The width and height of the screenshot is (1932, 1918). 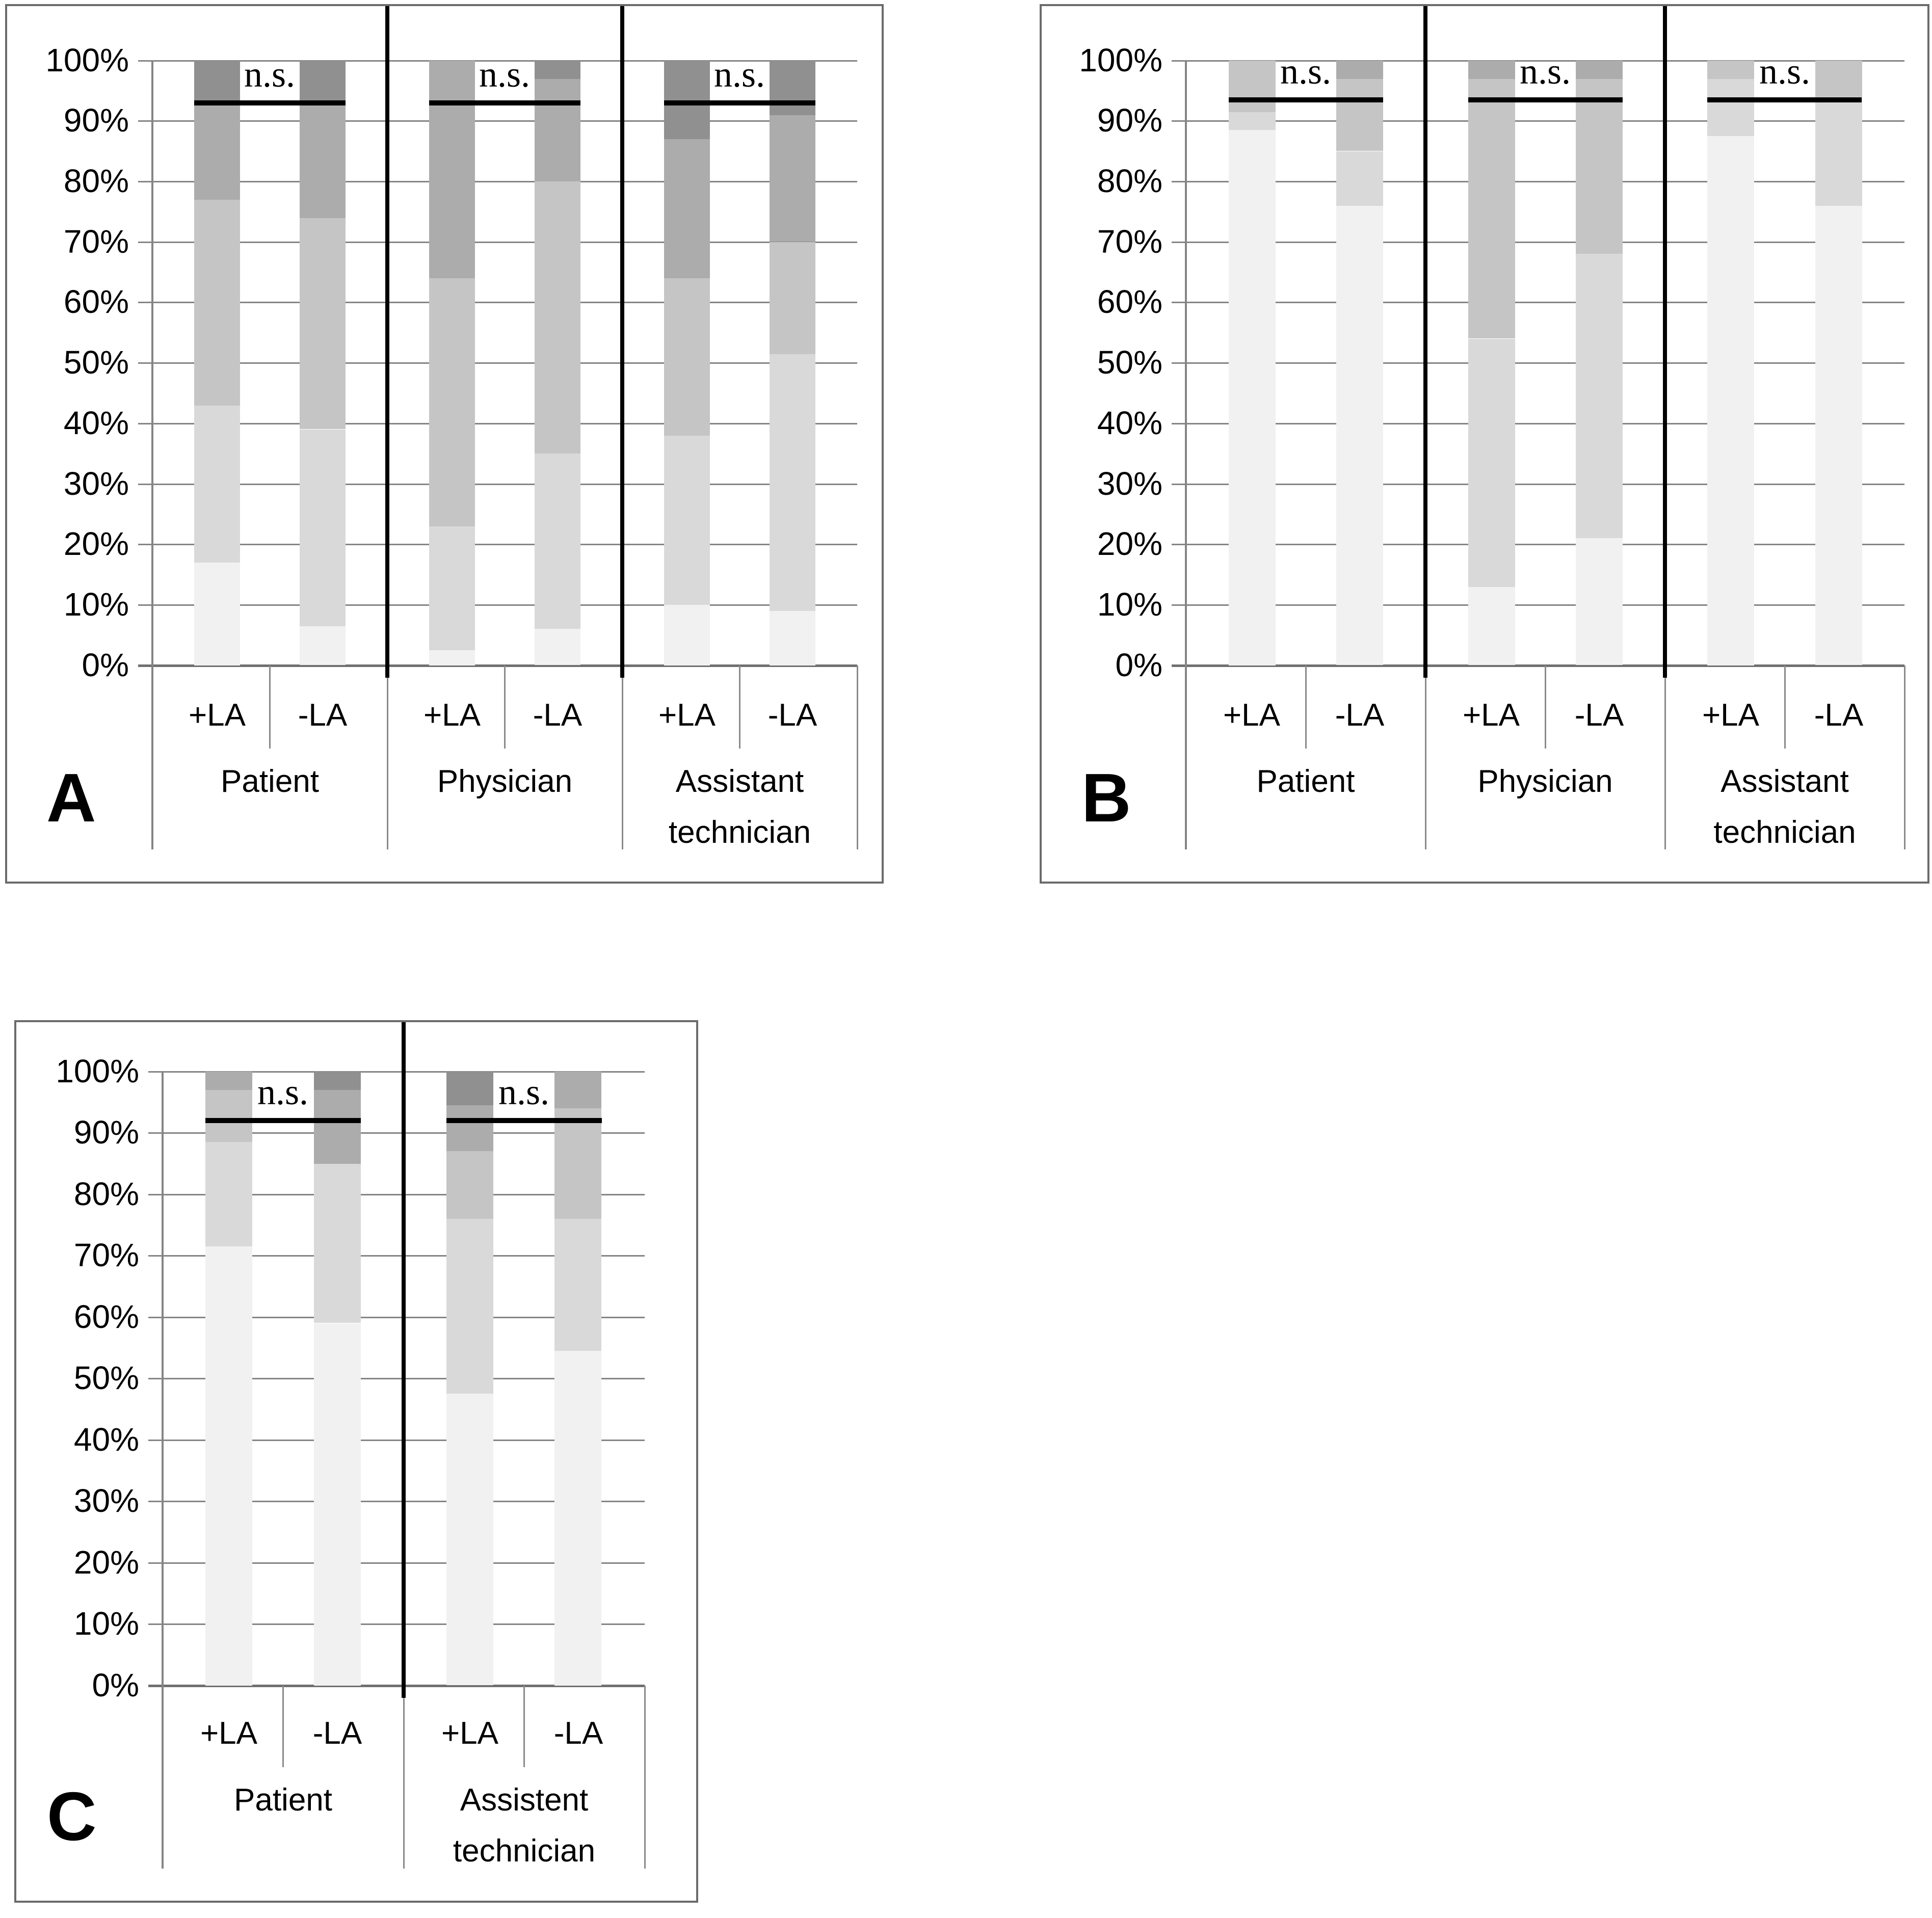 I want to click on y-tick-label: 100%, so click(x=98, y=1071).